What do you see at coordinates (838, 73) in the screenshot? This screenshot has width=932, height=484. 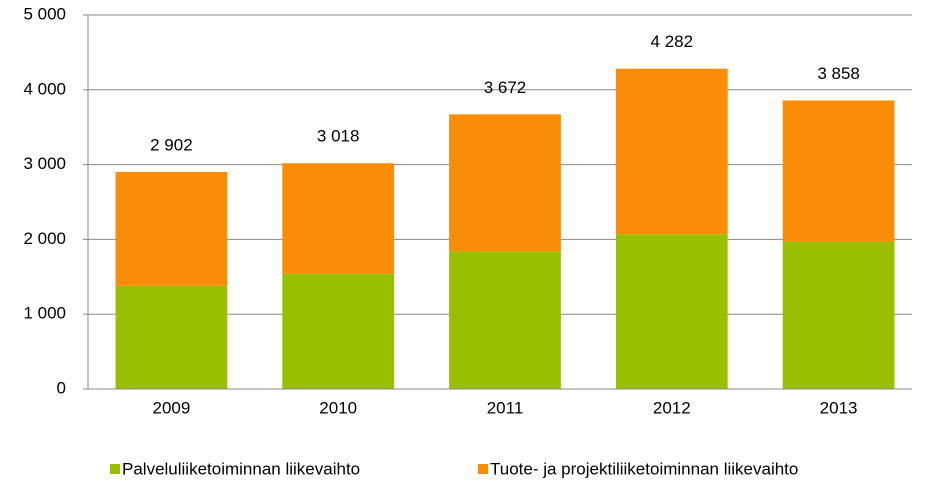 I see `total-label: 3 858` at bounding box center [838, 73].